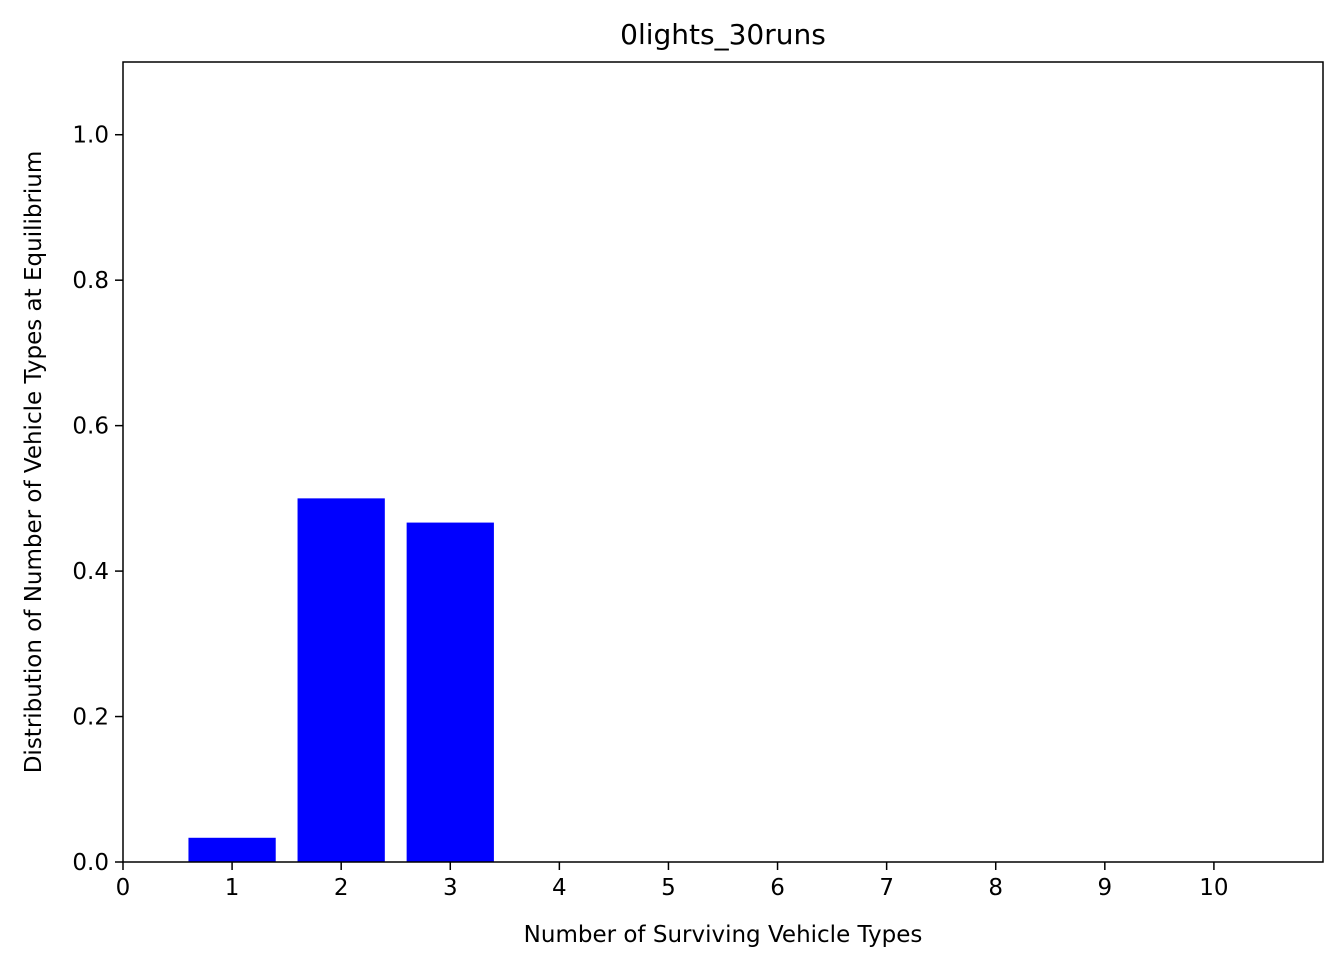 The width and height of the screenshot is (1342, 969). I want to click on y-tick-label: 0.8, so click(90, 281).